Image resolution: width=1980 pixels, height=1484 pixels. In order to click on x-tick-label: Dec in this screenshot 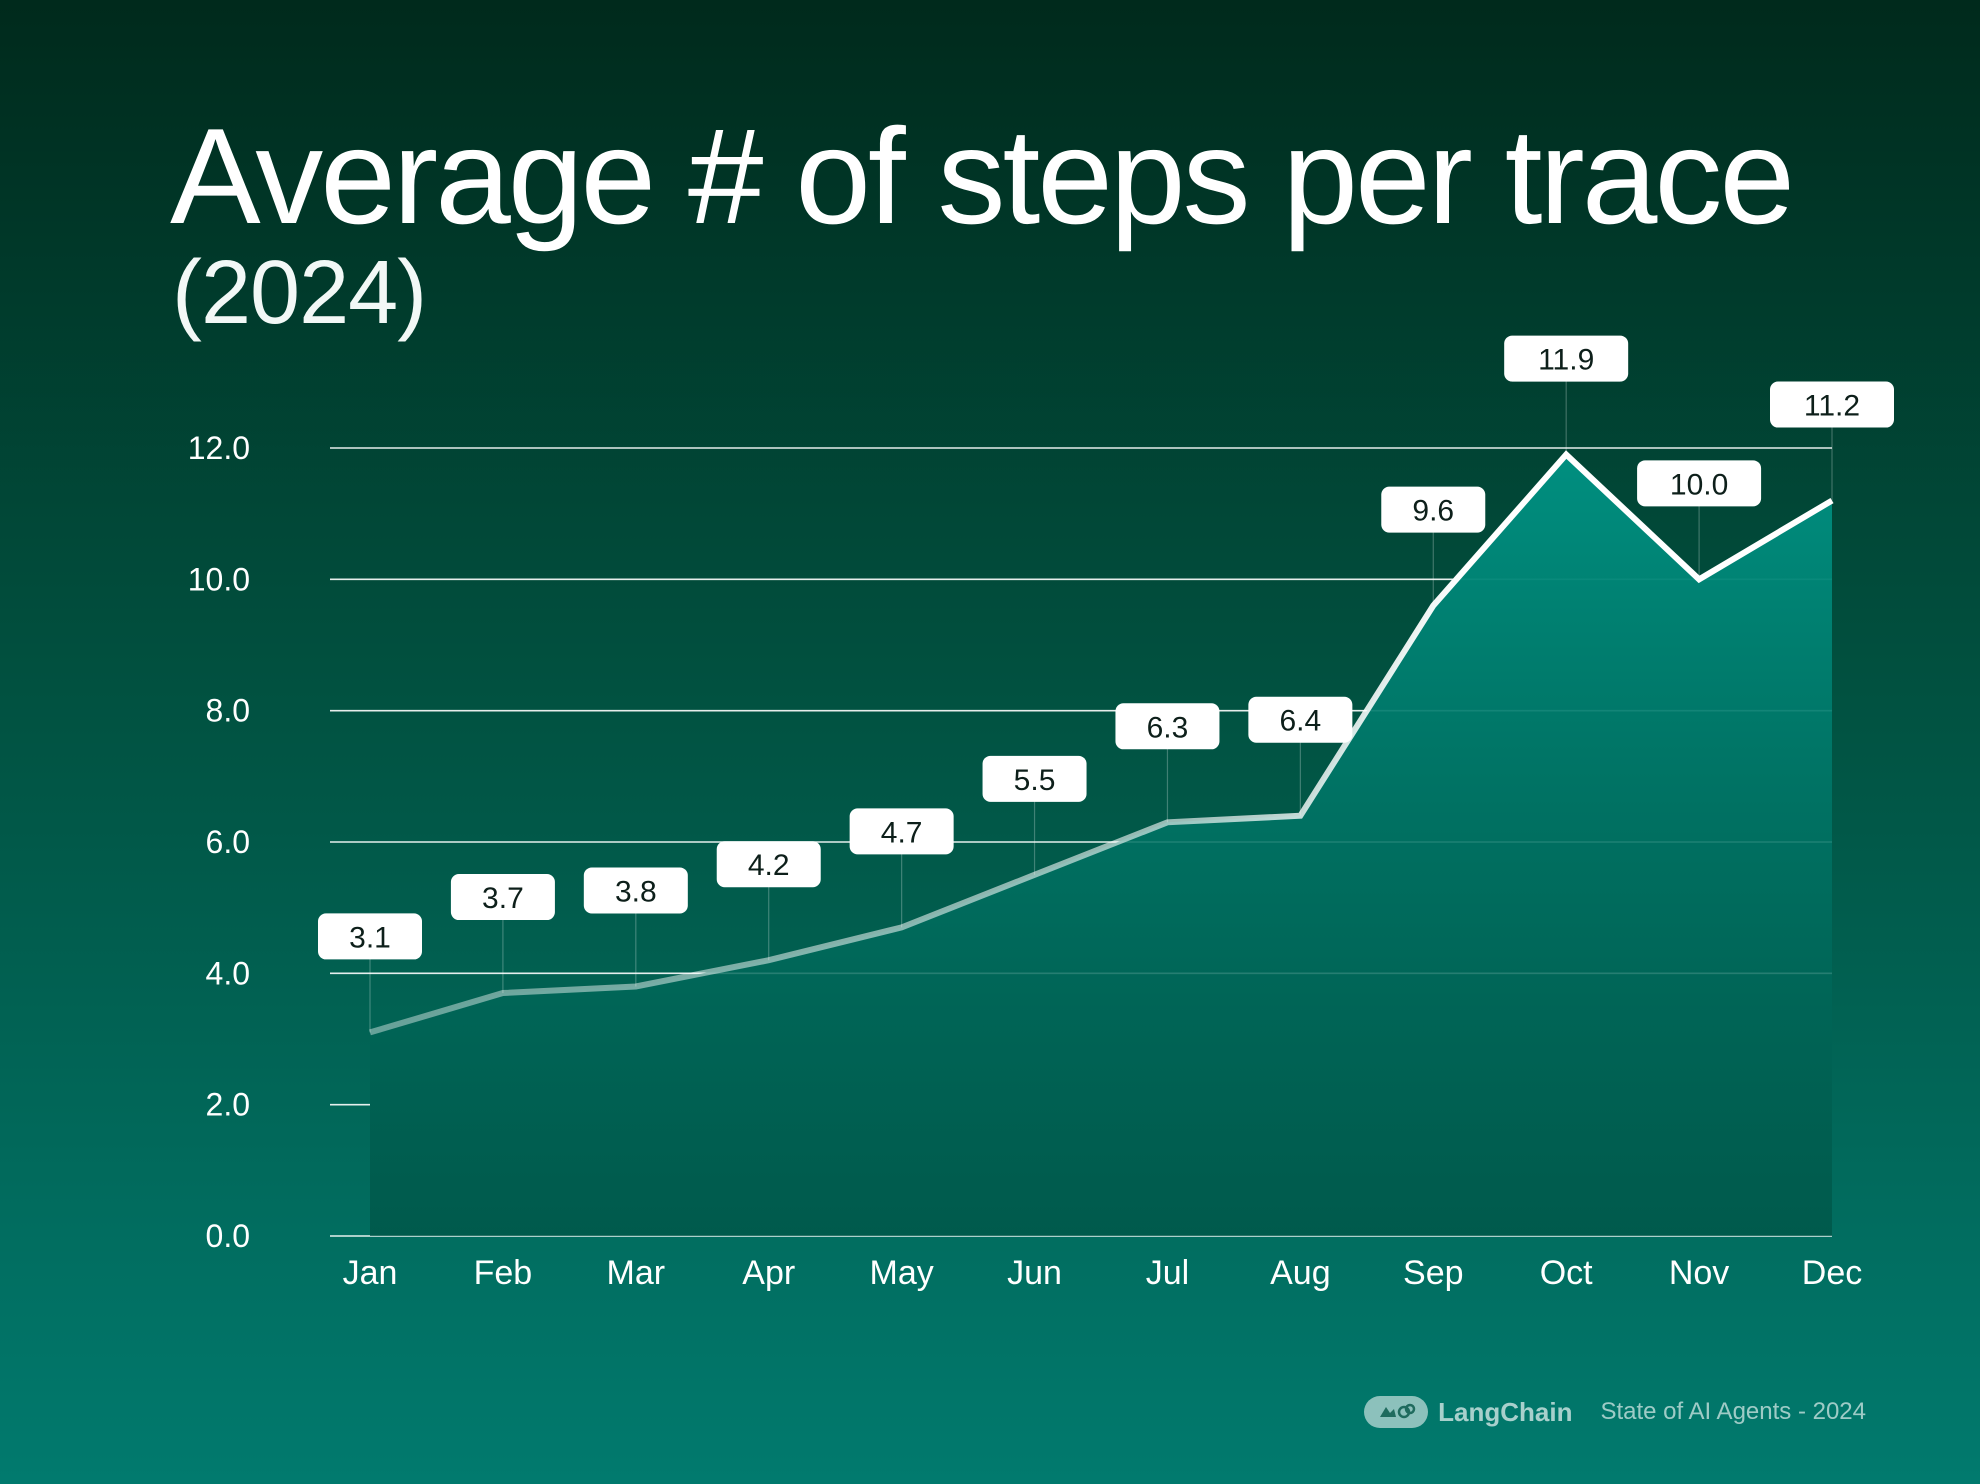, I will do `click(1832, 1273)`.